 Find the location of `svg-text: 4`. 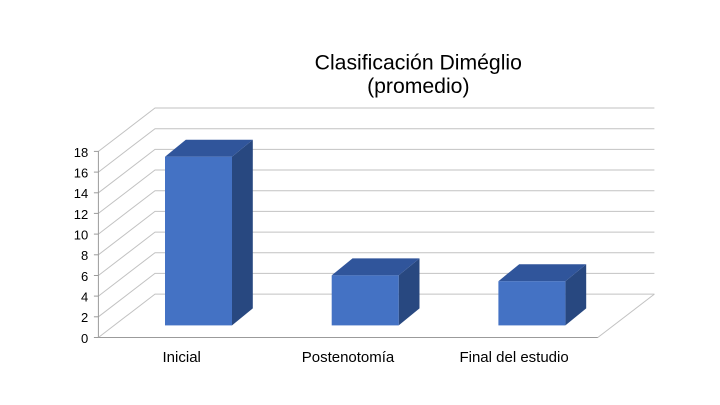

svg-text: 4 is located at coordinates (84, 297).